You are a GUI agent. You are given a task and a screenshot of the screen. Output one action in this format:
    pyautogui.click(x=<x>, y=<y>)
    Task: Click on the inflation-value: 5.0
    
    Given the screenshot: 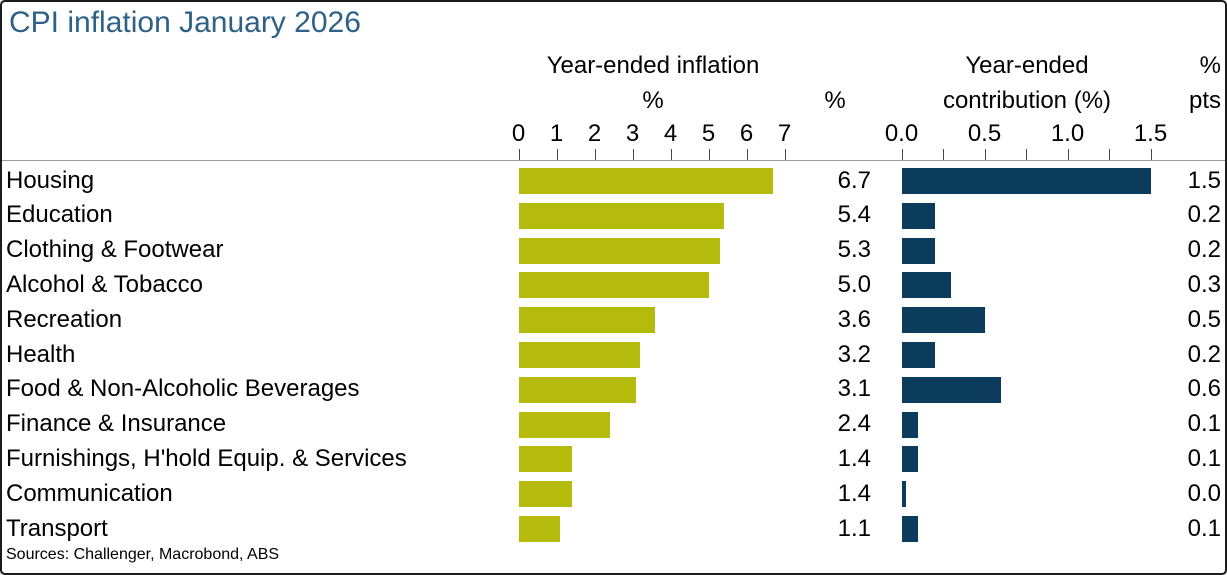 What is the action you would take?
    pyautogui.click(x=854, y=284)
    